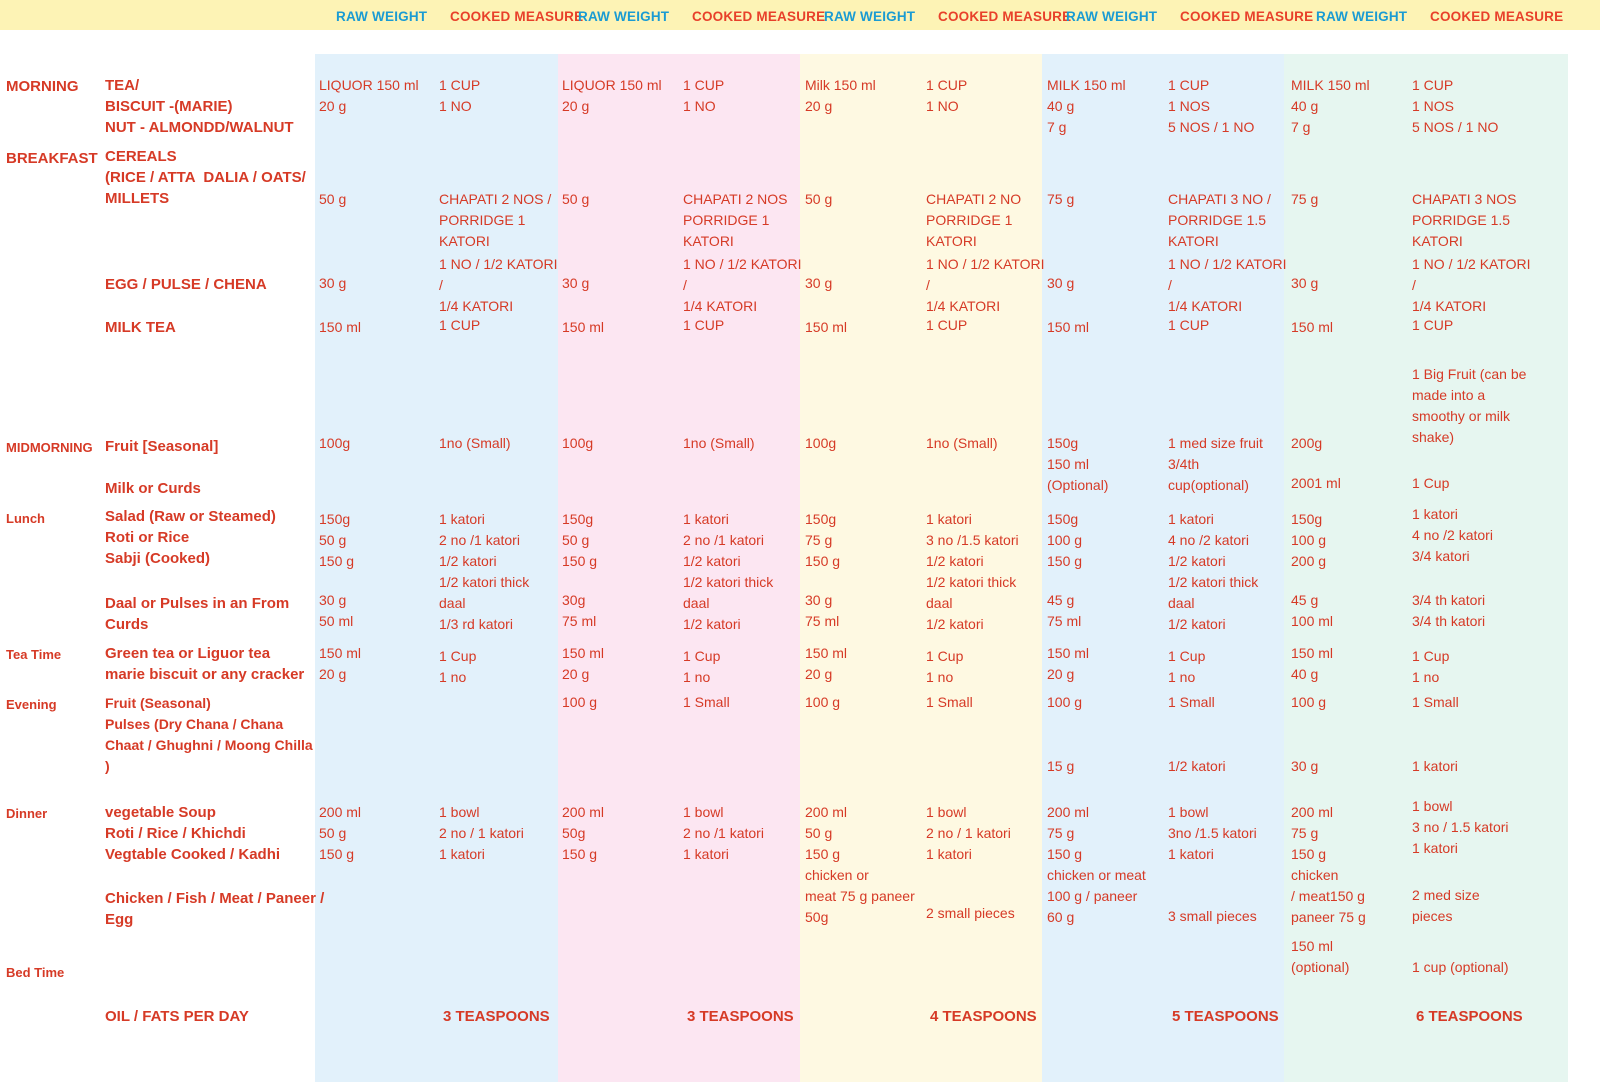 Image resolution: width=1600 pixels, height=1082 pixels. What do you see at coordinates (197, 614) in the screenshot?
I see `food-item-label: Daal or Pulses in an From Curds` at bounding box center [197, 614].